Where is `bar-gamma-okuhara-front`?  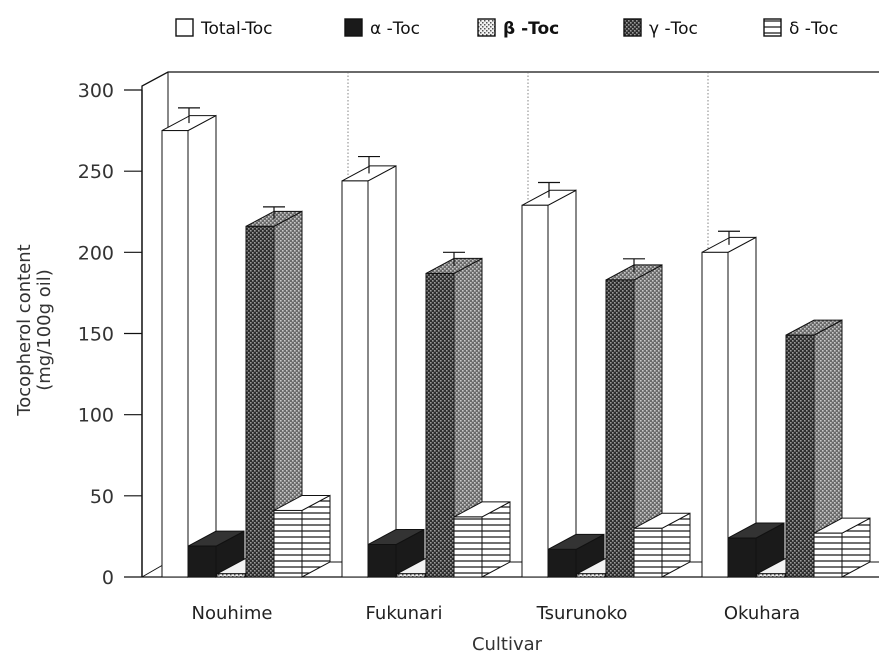 bar-gamma-okuhara-front is located at coordinates (800, 456).